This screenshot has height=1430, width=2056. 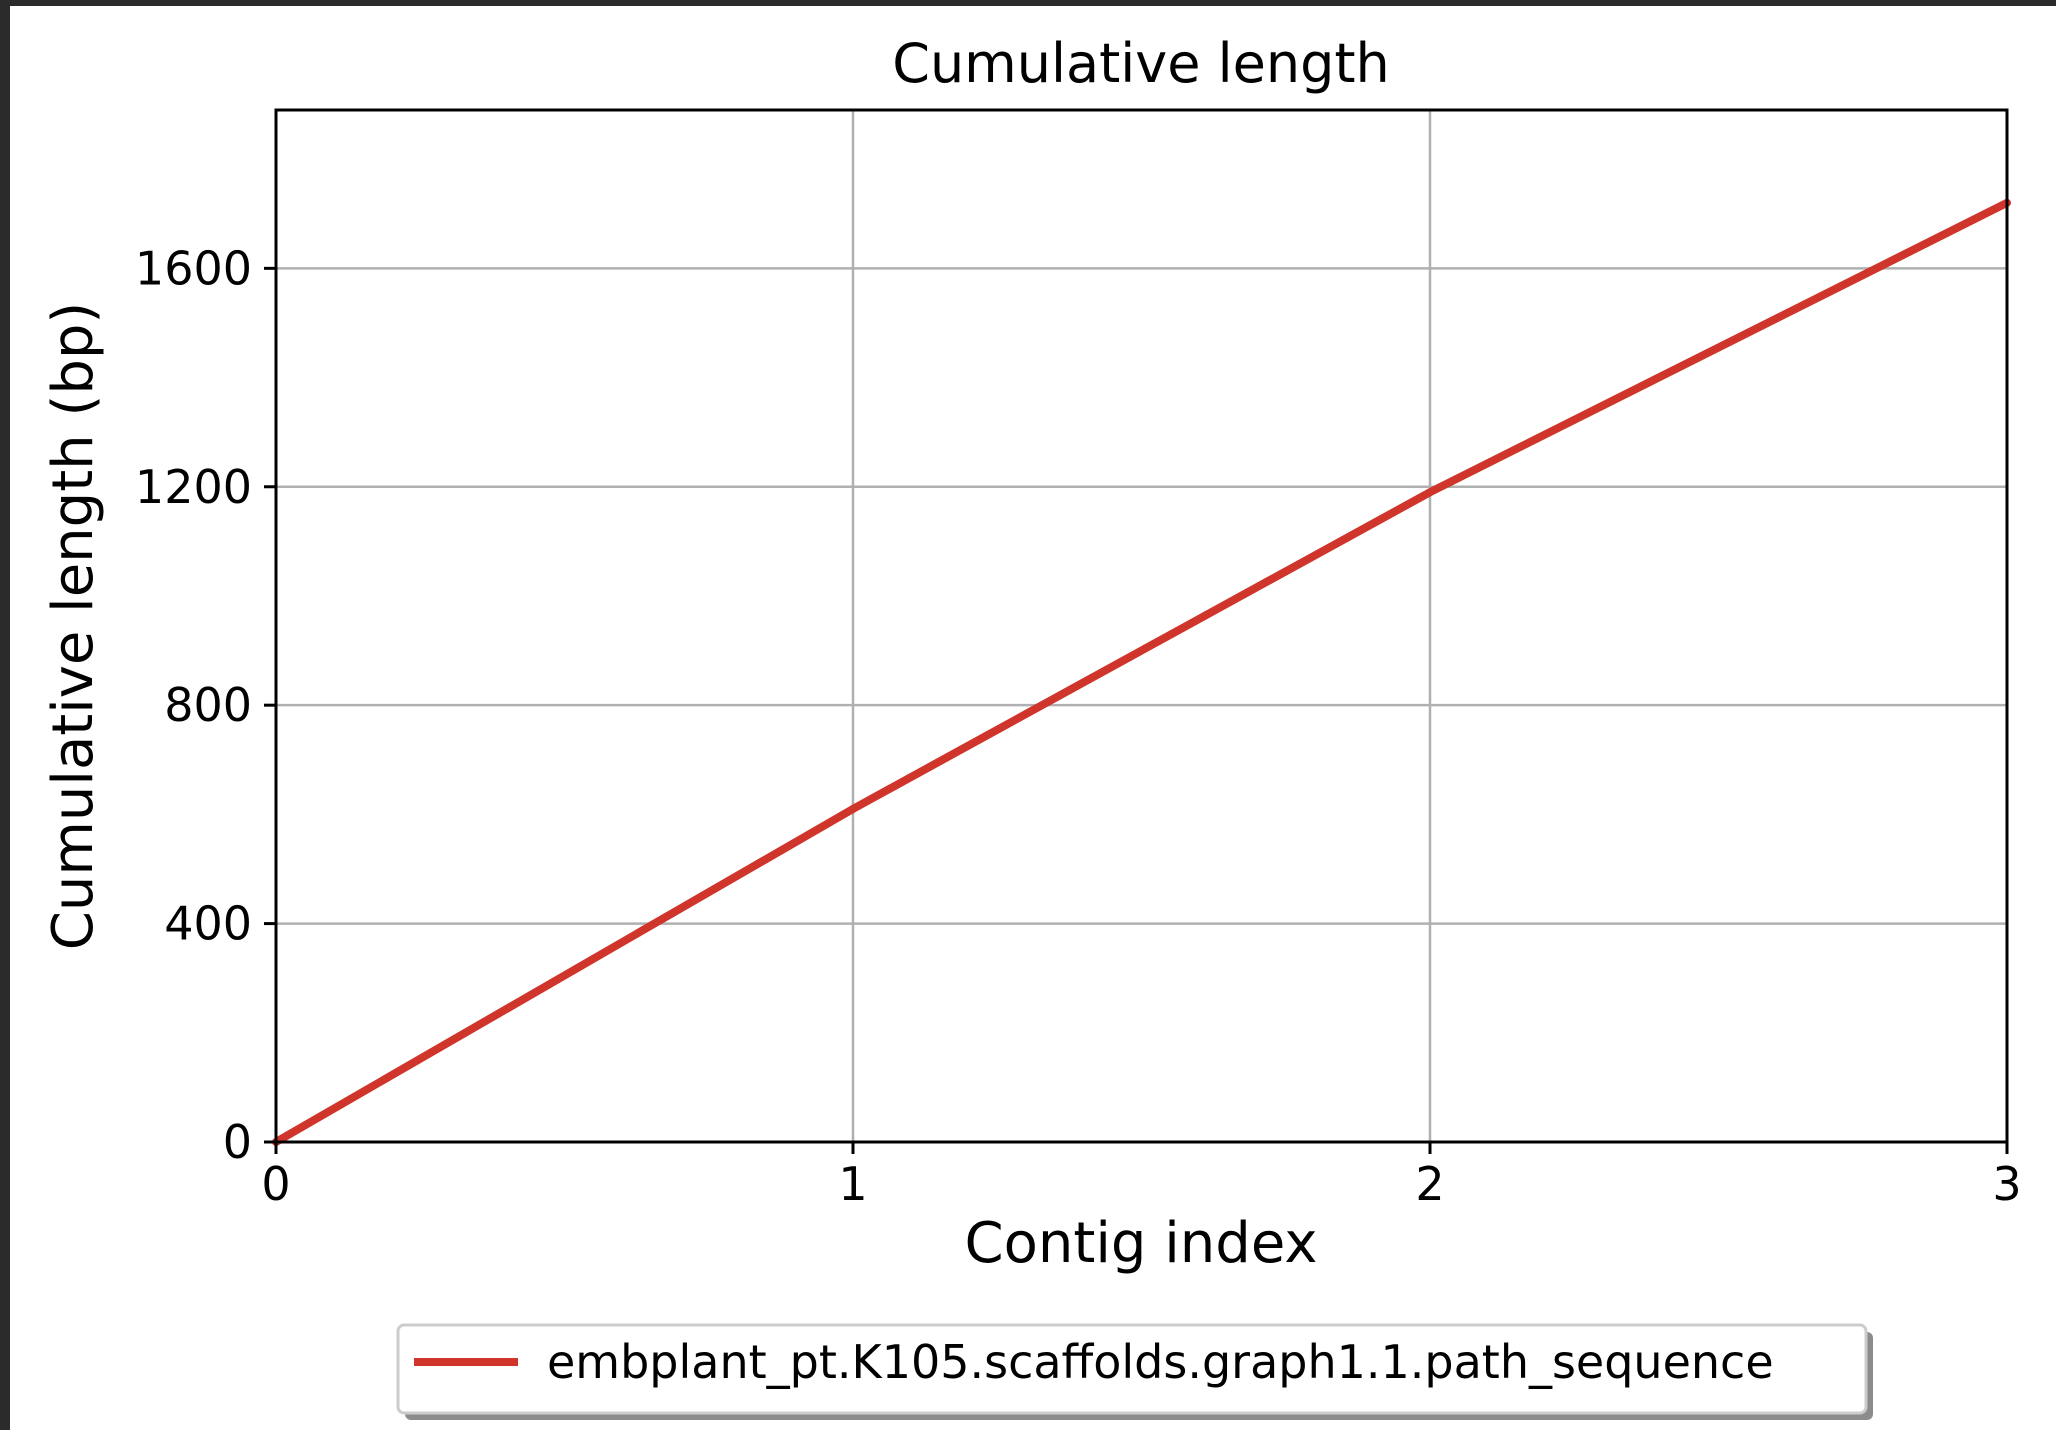 I want to click on x-tick-label: 2, so click(x=1429, y=1184).